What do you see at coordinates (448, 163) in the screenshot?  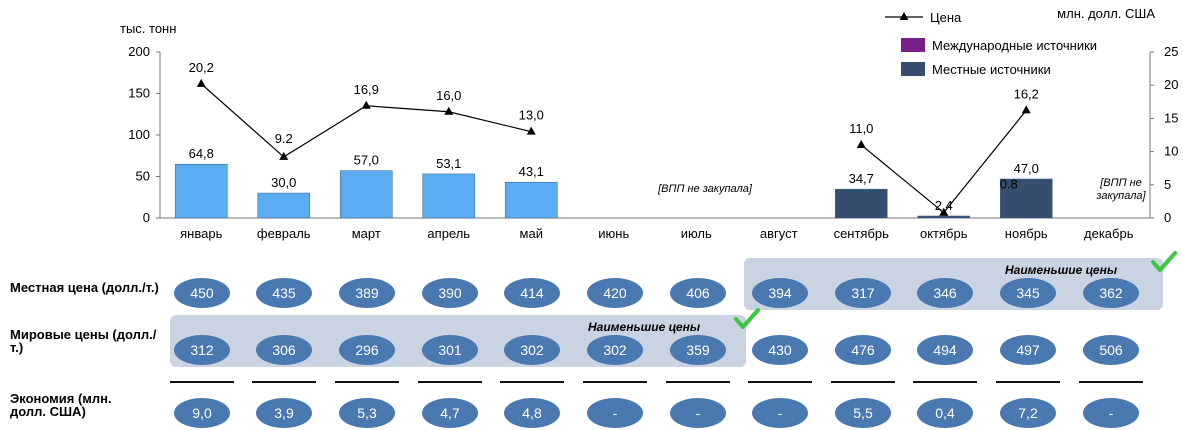 I see `bar-value-label: 53,1` at bounding box center [448, 163].